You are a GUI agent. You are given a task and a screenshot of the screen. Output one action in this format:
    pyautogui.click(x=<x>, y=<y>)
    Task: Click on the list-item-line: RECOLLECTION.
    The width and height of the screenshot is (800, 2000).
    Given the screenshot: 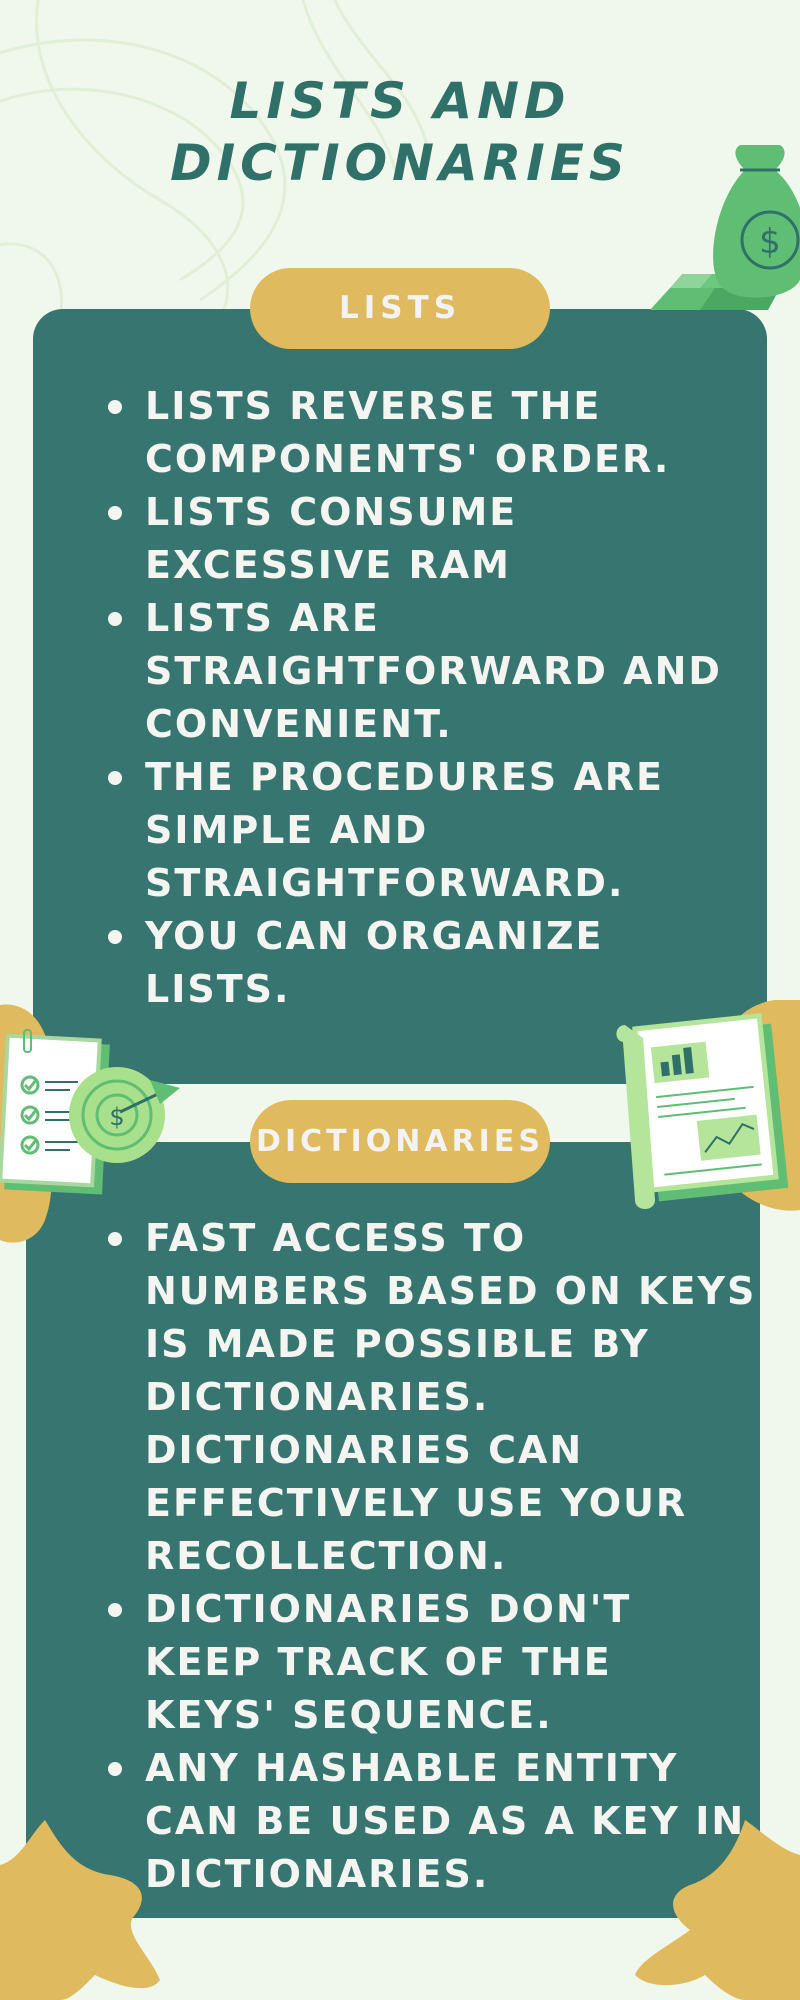 What is the action you would take?
    pyautogui.click(x=326, y=1556)
    